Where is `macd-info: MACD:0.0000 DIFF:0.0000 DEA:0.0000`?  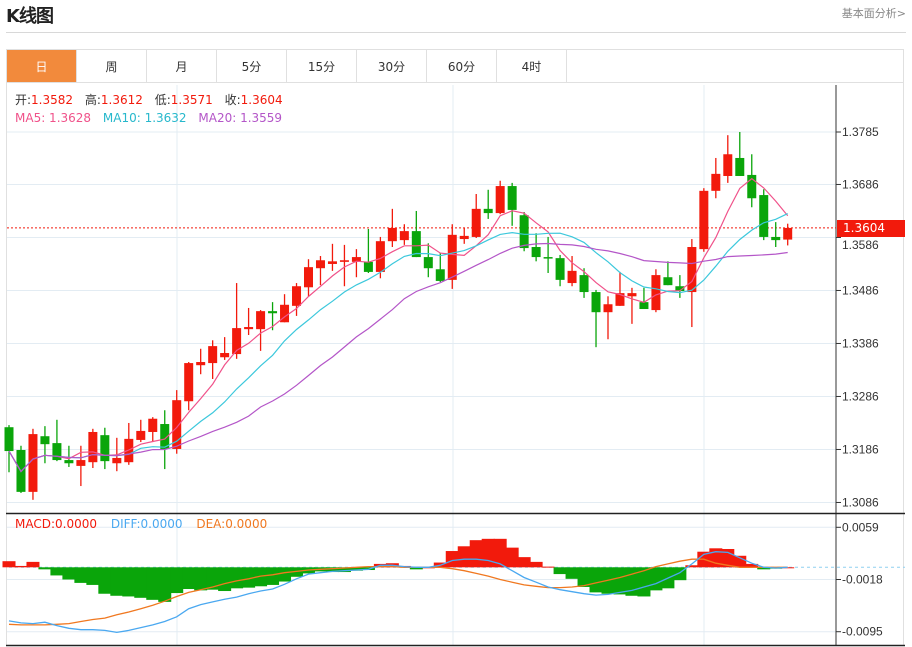 macd-info: MACD:0.0000 DIFF:0.0000 DEA:0.0000 is located at coordinates (141, 524).